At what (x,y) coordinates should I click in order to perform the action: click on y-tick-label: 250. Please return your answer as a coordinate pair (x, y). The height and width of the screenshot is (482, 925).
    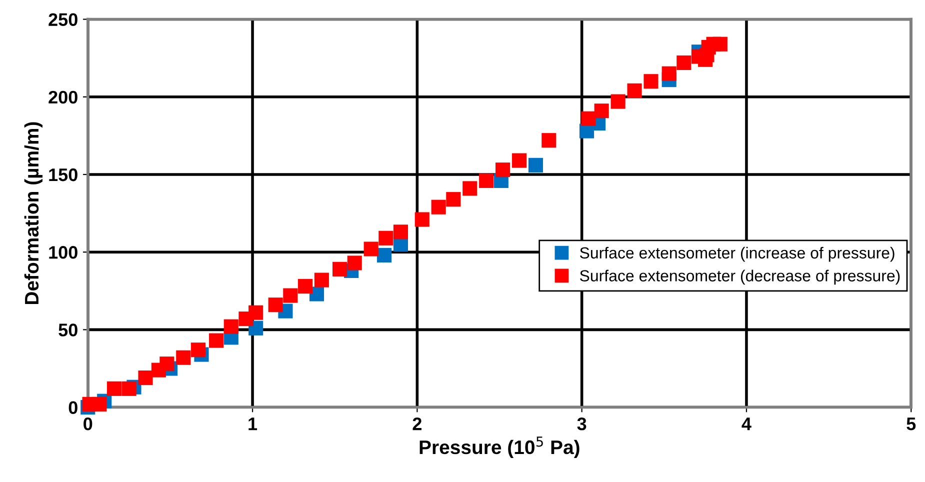
    Looking at the image, I should click on (63, 19).